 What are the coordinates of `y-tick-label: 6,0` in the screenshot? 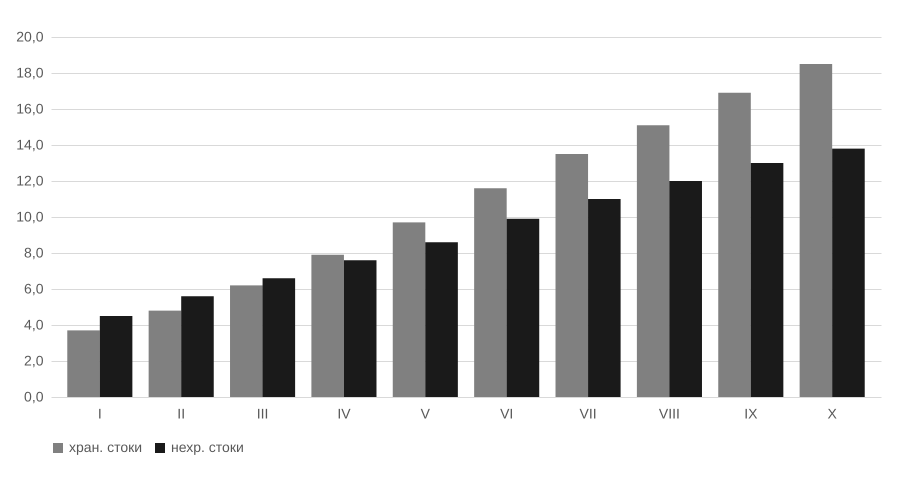 It's located at (34, 288).